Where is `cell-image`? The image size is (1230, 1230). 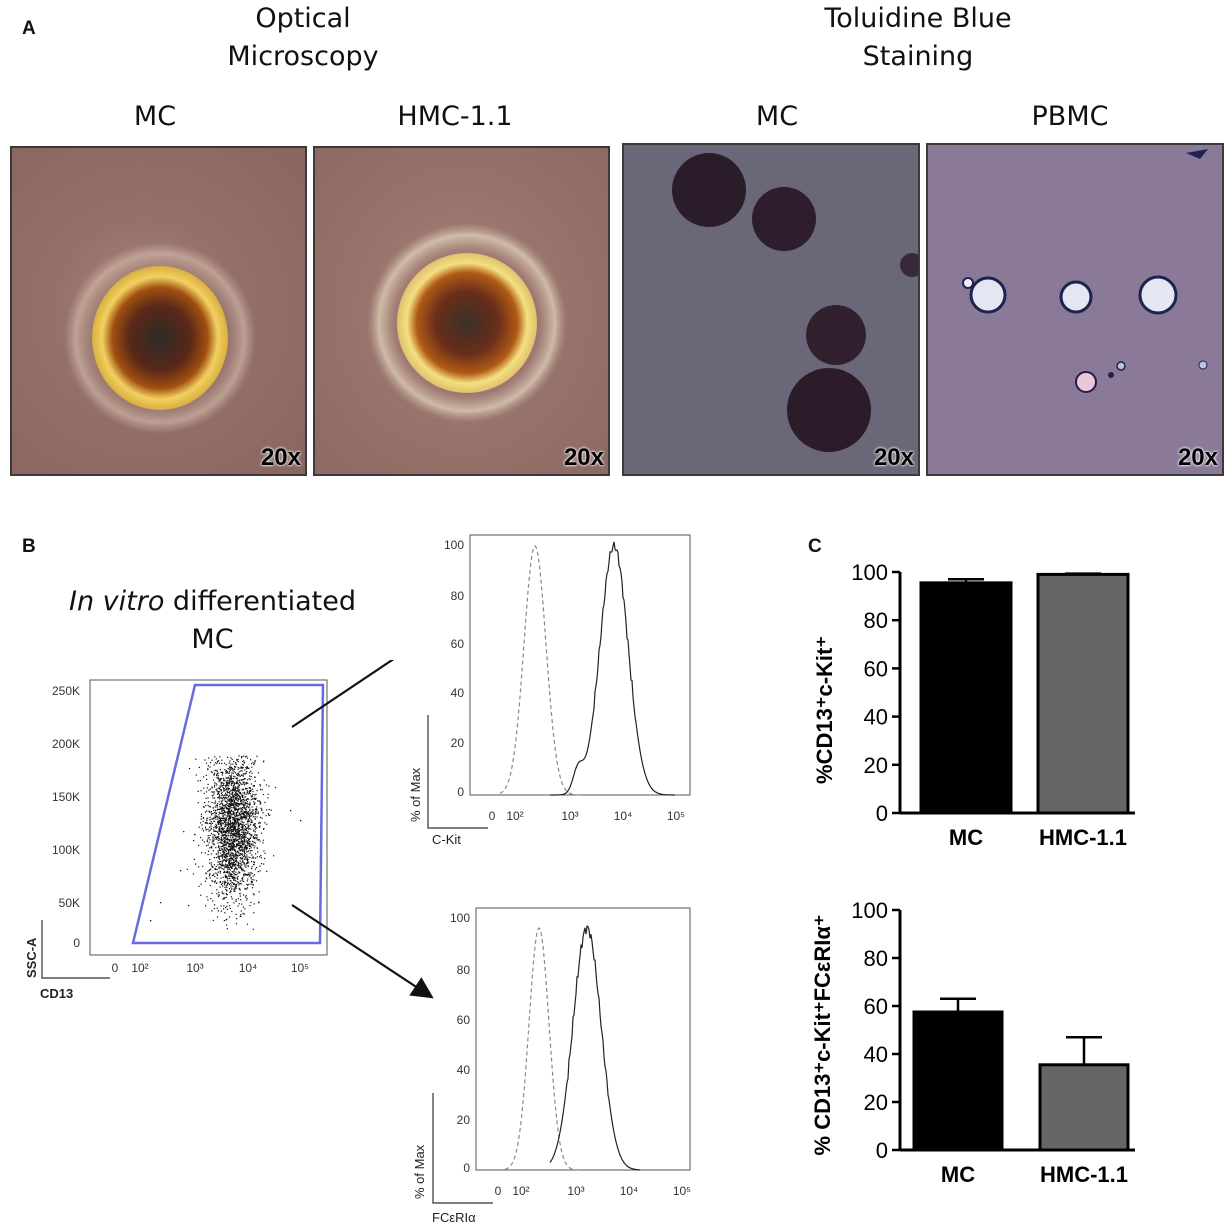
cell-image is located at coordinates (1085, 271).